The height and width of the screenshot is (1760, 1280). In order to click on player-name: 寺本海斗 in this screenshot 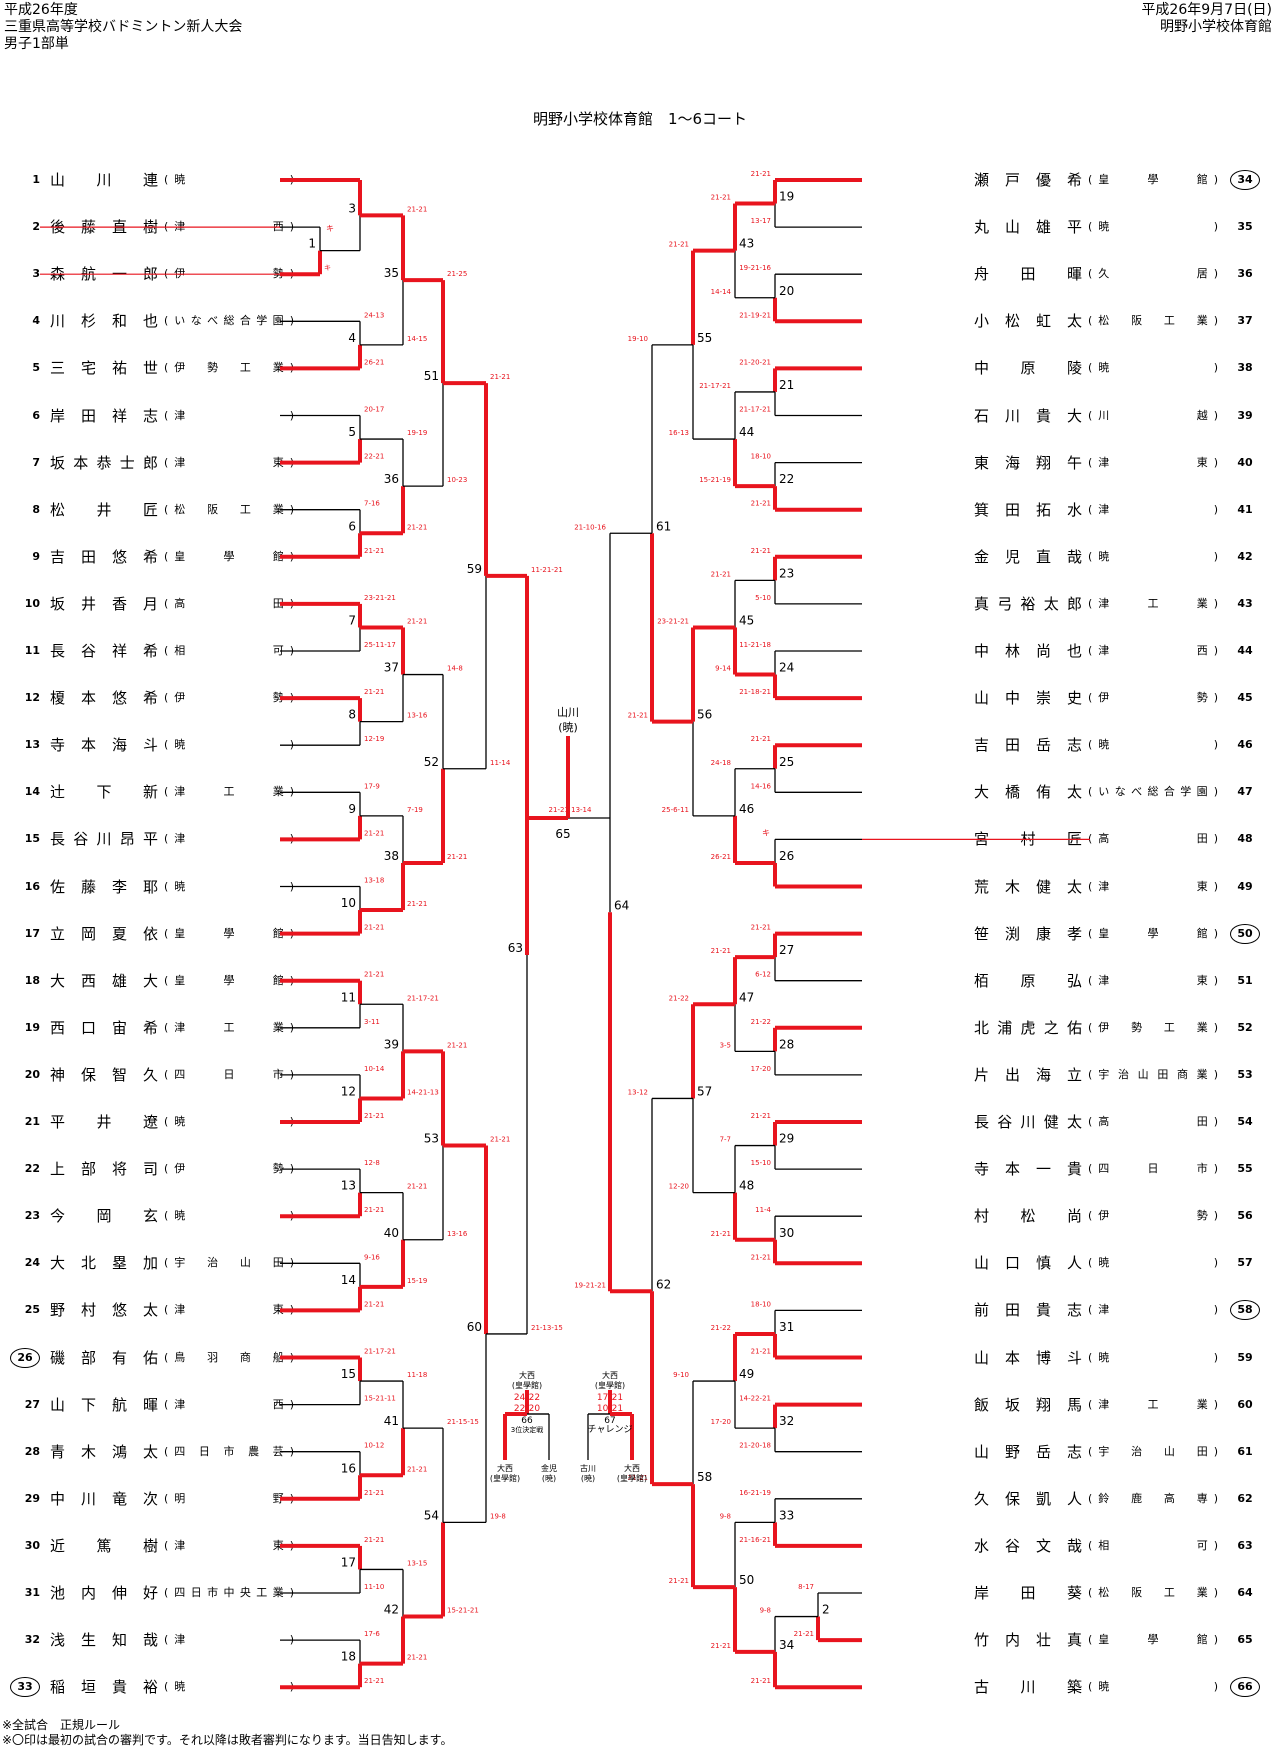, I will do `click(104, 745)`.